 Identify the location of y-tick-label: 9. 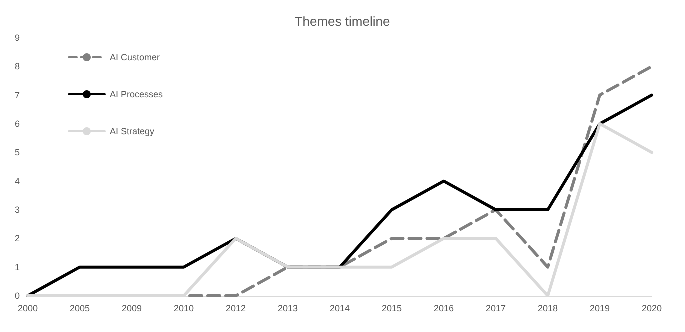
(17, 38).